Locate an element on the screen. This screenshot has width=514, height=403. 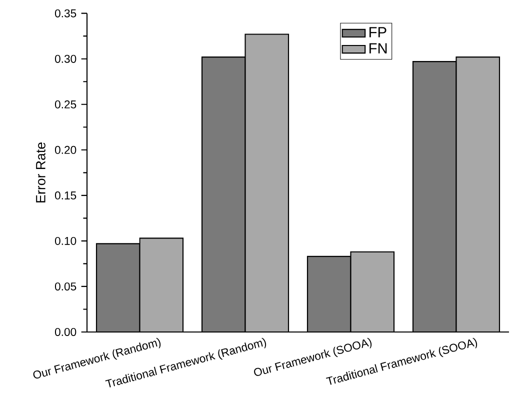
y-tick-label: 0.00 is located at coordinates (65, 332).